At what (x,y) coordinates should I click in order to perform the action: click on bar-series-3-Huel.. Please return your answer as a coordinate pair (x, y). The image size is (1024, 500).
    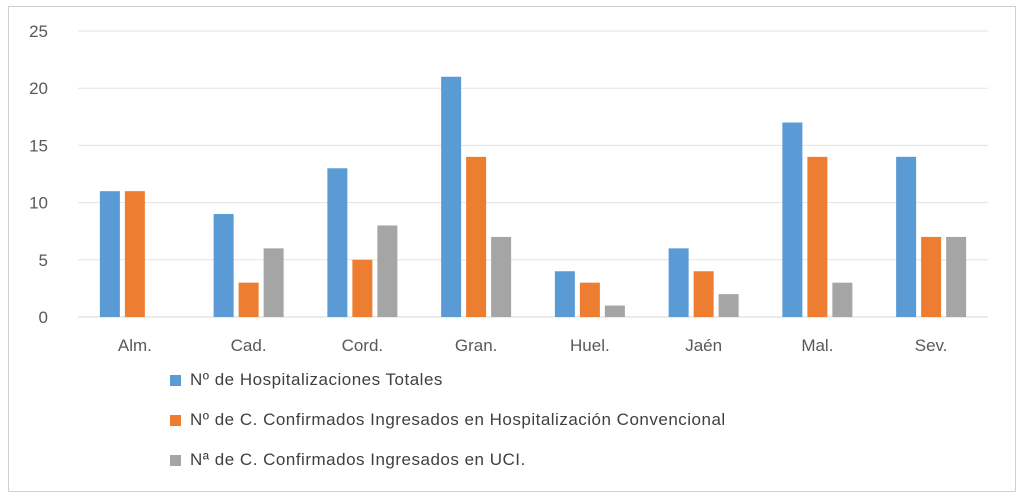
    Looking at the image, I should click on (614, 311).